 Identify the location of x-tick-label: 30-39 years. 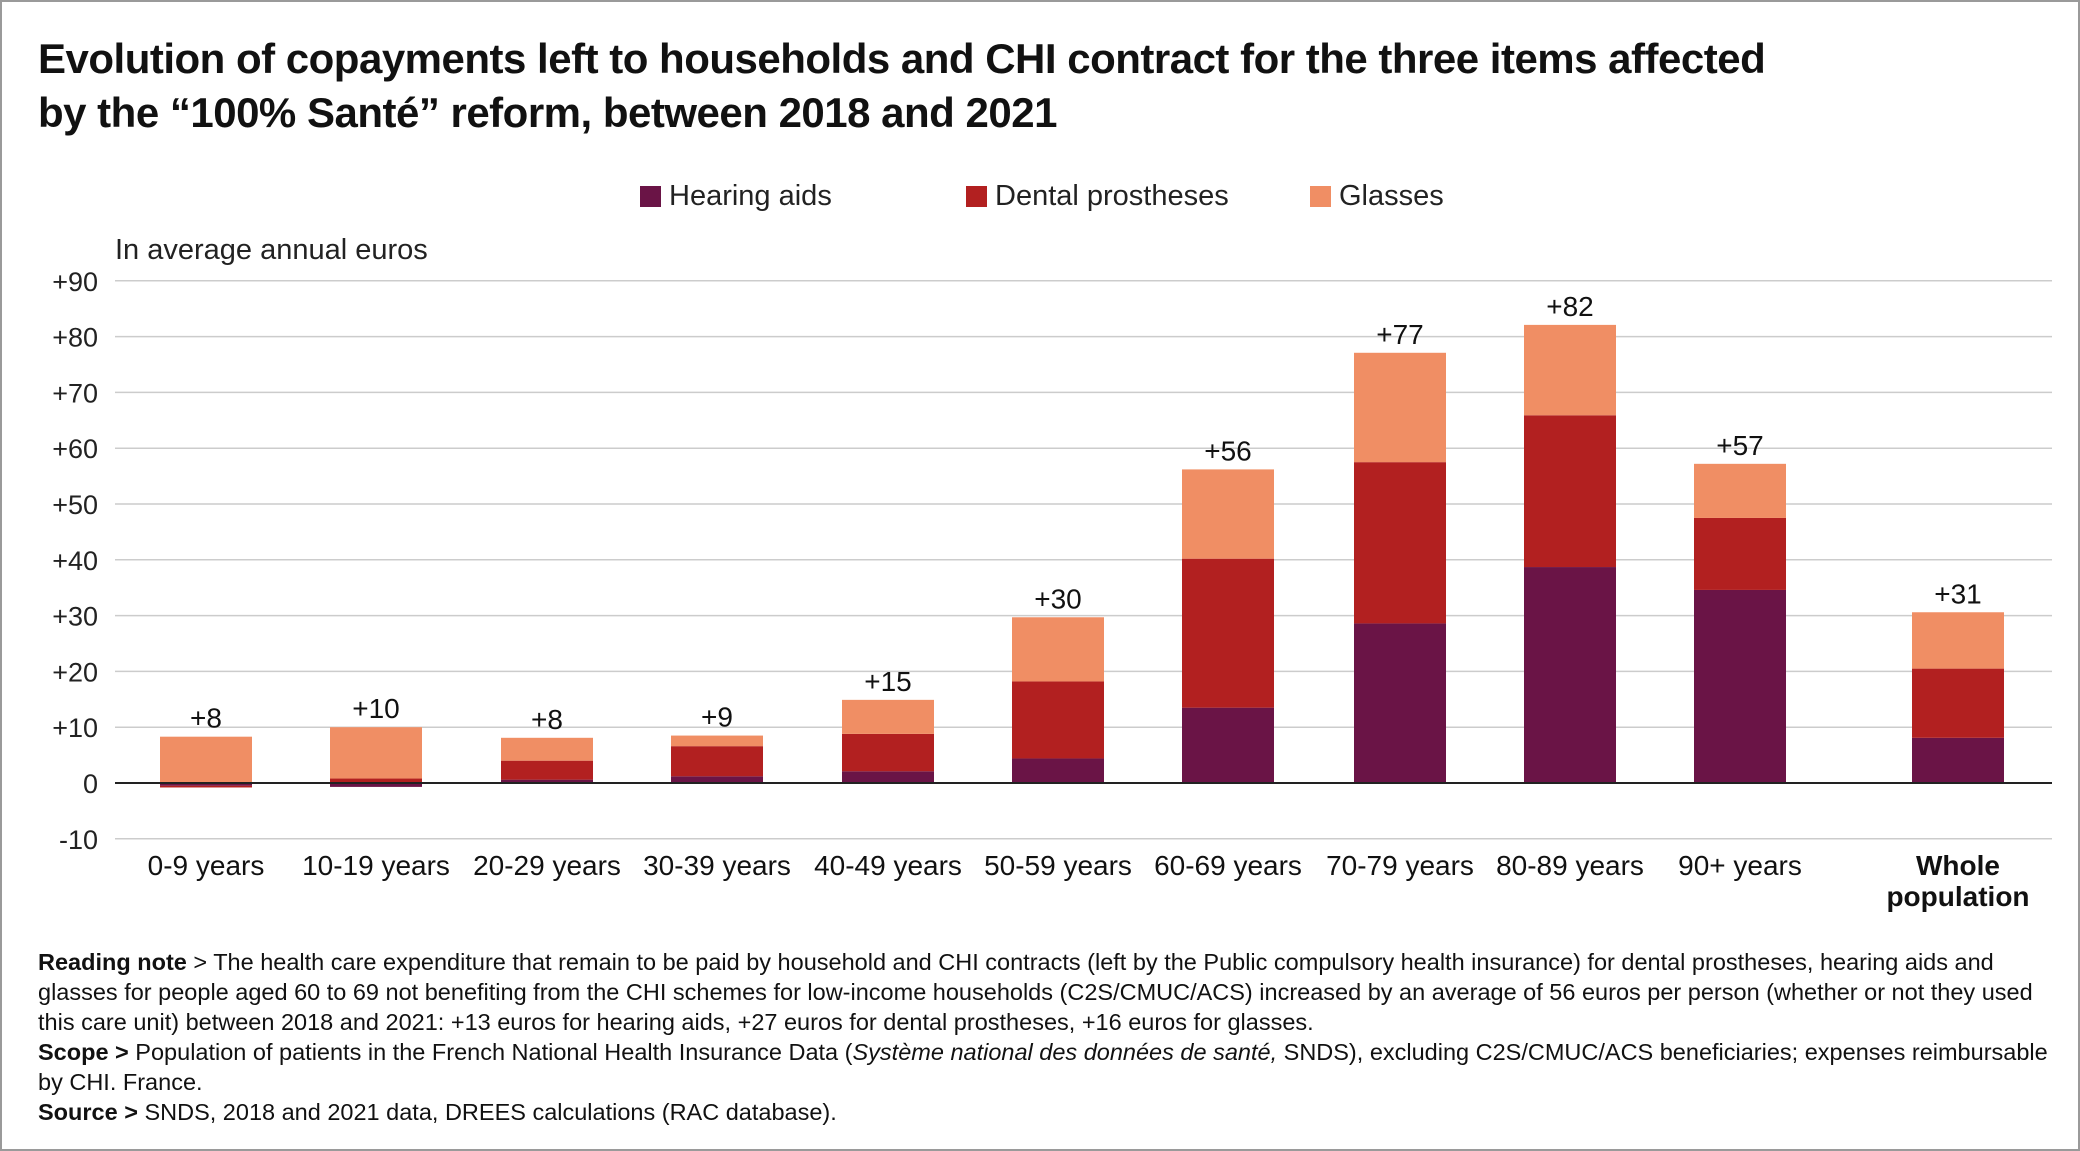
(717, 865).